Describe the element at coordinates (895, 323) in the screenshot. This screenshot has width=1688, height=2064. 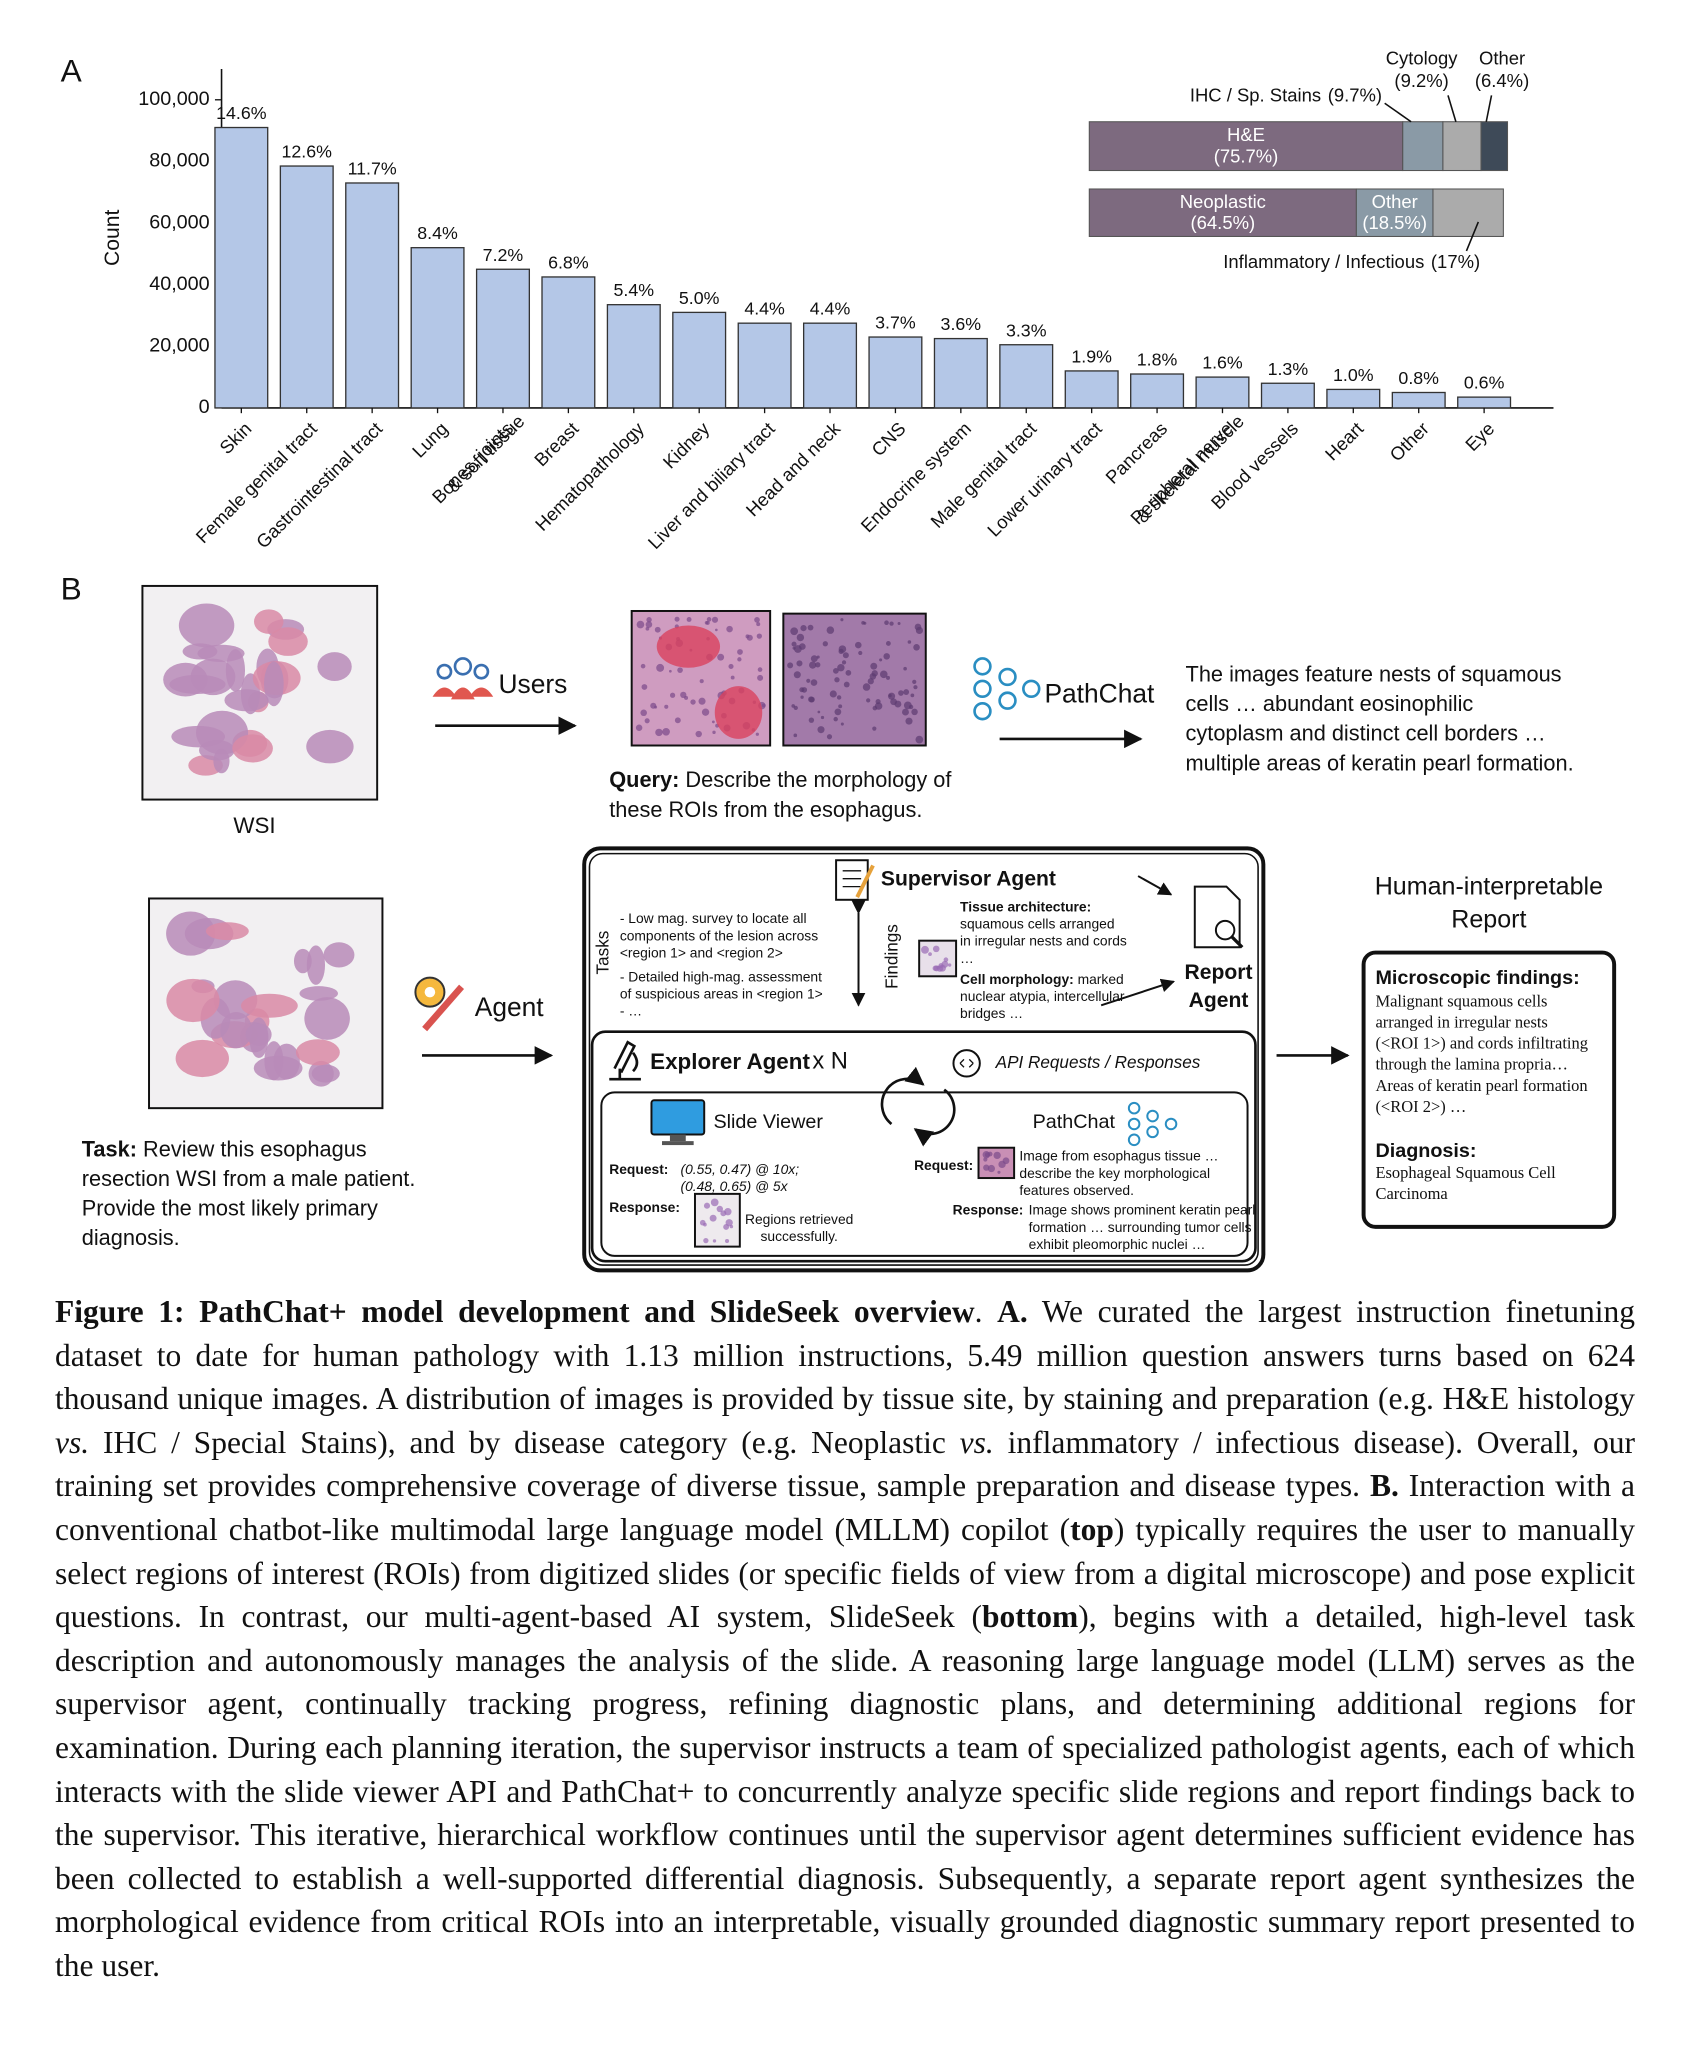
I see `data-label: 3.7%` at that location.